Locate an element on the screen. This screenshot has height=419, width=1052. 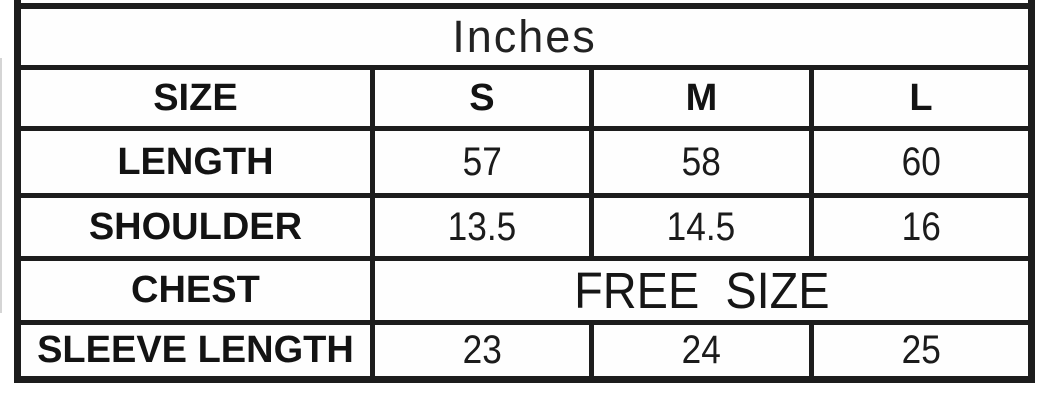
cell-sleeve-s-value: 23 is located at coordinates (482, 350).